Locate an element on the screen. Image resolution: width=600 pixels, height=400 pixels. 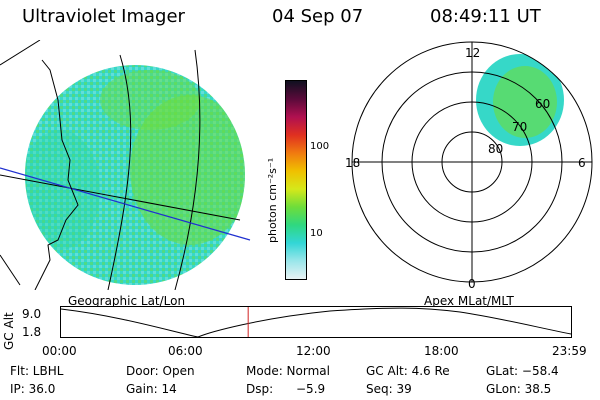
alt-tick-bottom: 1.8 is located at coordinates (32, 332).